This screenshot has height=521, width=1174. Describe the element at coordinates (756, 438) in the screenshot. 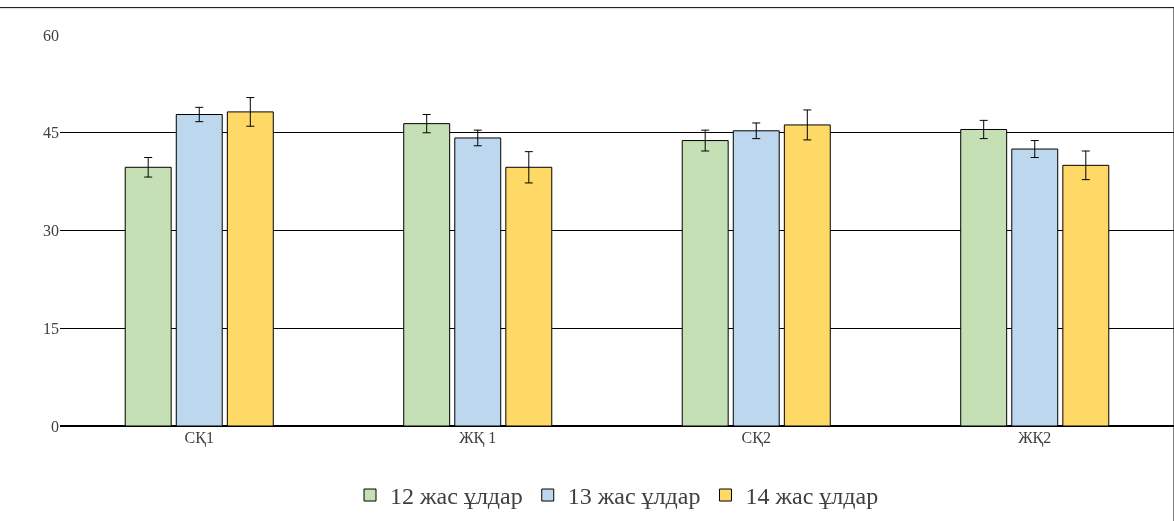

I see `x-tick-label: СҚ2` at that location.